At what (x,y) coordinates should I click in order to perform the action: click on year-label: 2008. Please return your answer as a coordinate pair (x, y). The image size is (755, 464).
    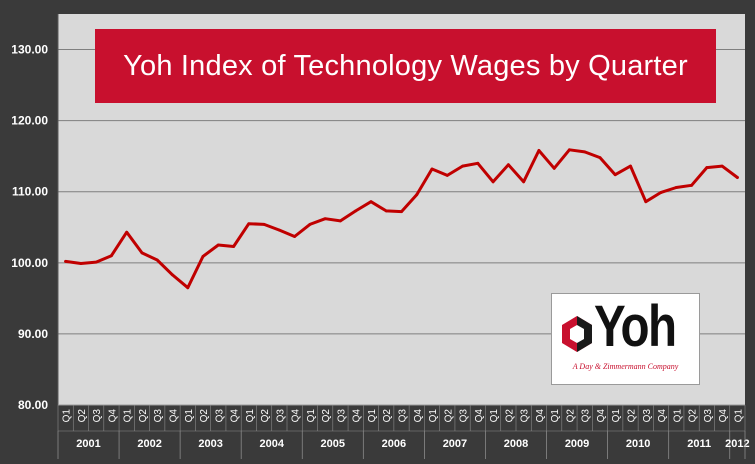
    Looking at the image, I should click on (516, 444).